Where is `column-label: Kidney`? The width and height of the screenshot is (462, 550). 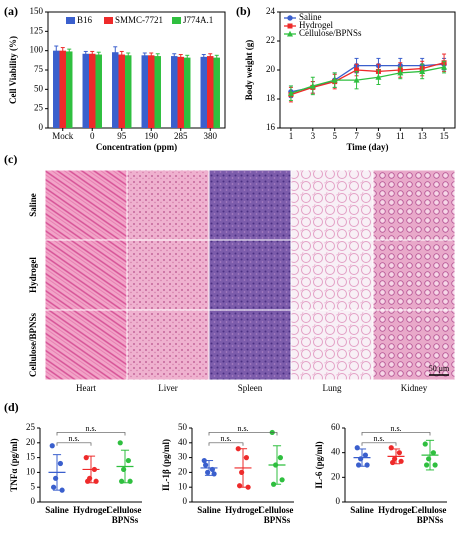
column-label: Kidney is located at coordinates (414, 388).